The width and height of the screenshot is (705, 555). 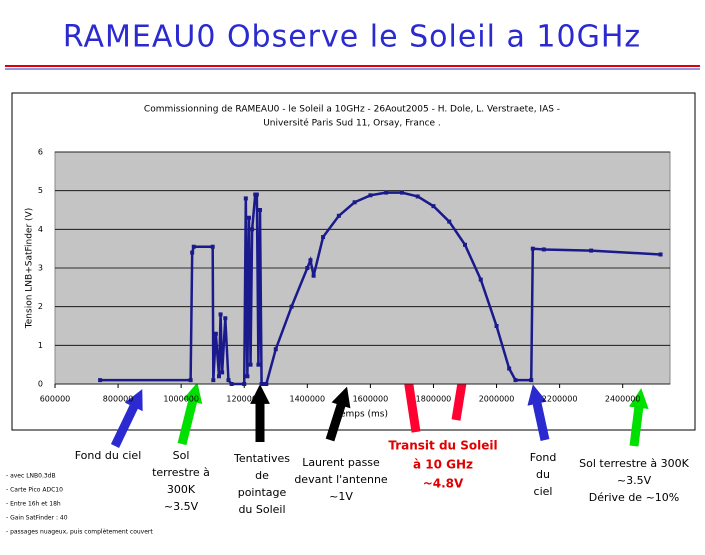 What do you see at coordinates (560, 399) in the screenshot?
I see `x-tick-label: 2200000` at bounding box center [560, 399].